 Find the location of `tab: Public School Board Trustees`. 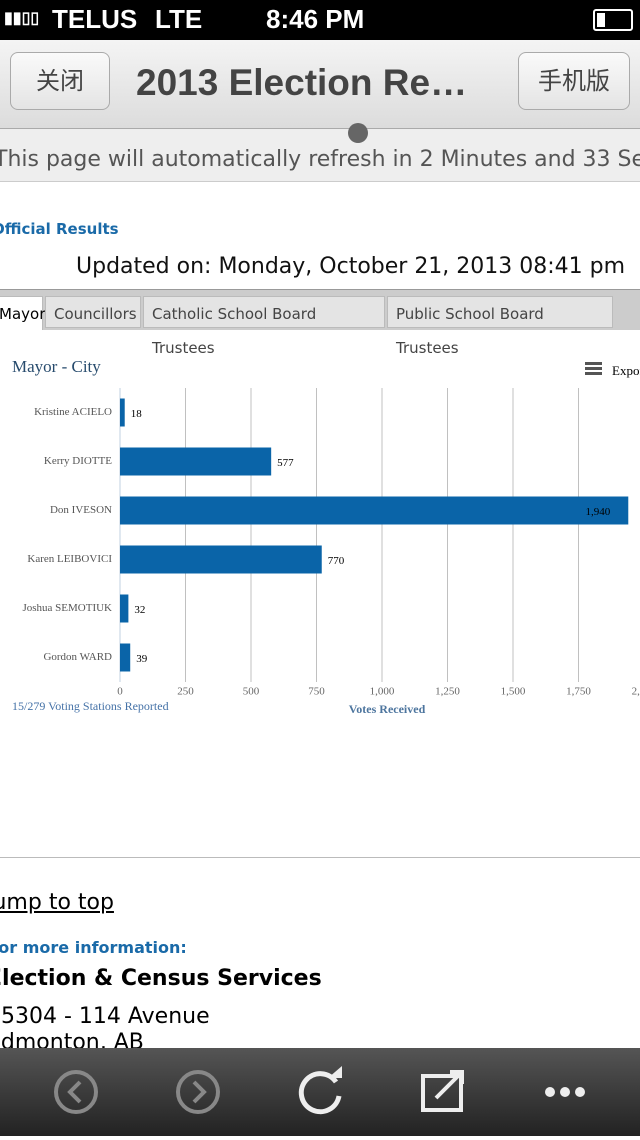

tab: Public School Board Trustees is located at coordinates (500, 326).